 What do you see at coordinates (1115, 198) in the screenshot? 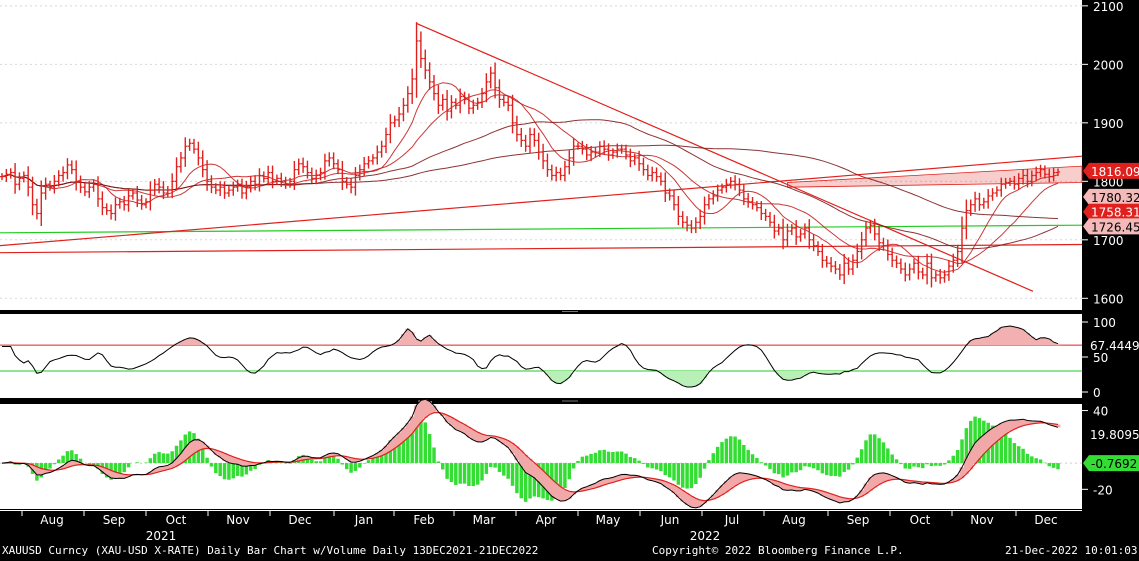
I see `ma-tag-text: 1780.32` at bounding box center [1115, 198].